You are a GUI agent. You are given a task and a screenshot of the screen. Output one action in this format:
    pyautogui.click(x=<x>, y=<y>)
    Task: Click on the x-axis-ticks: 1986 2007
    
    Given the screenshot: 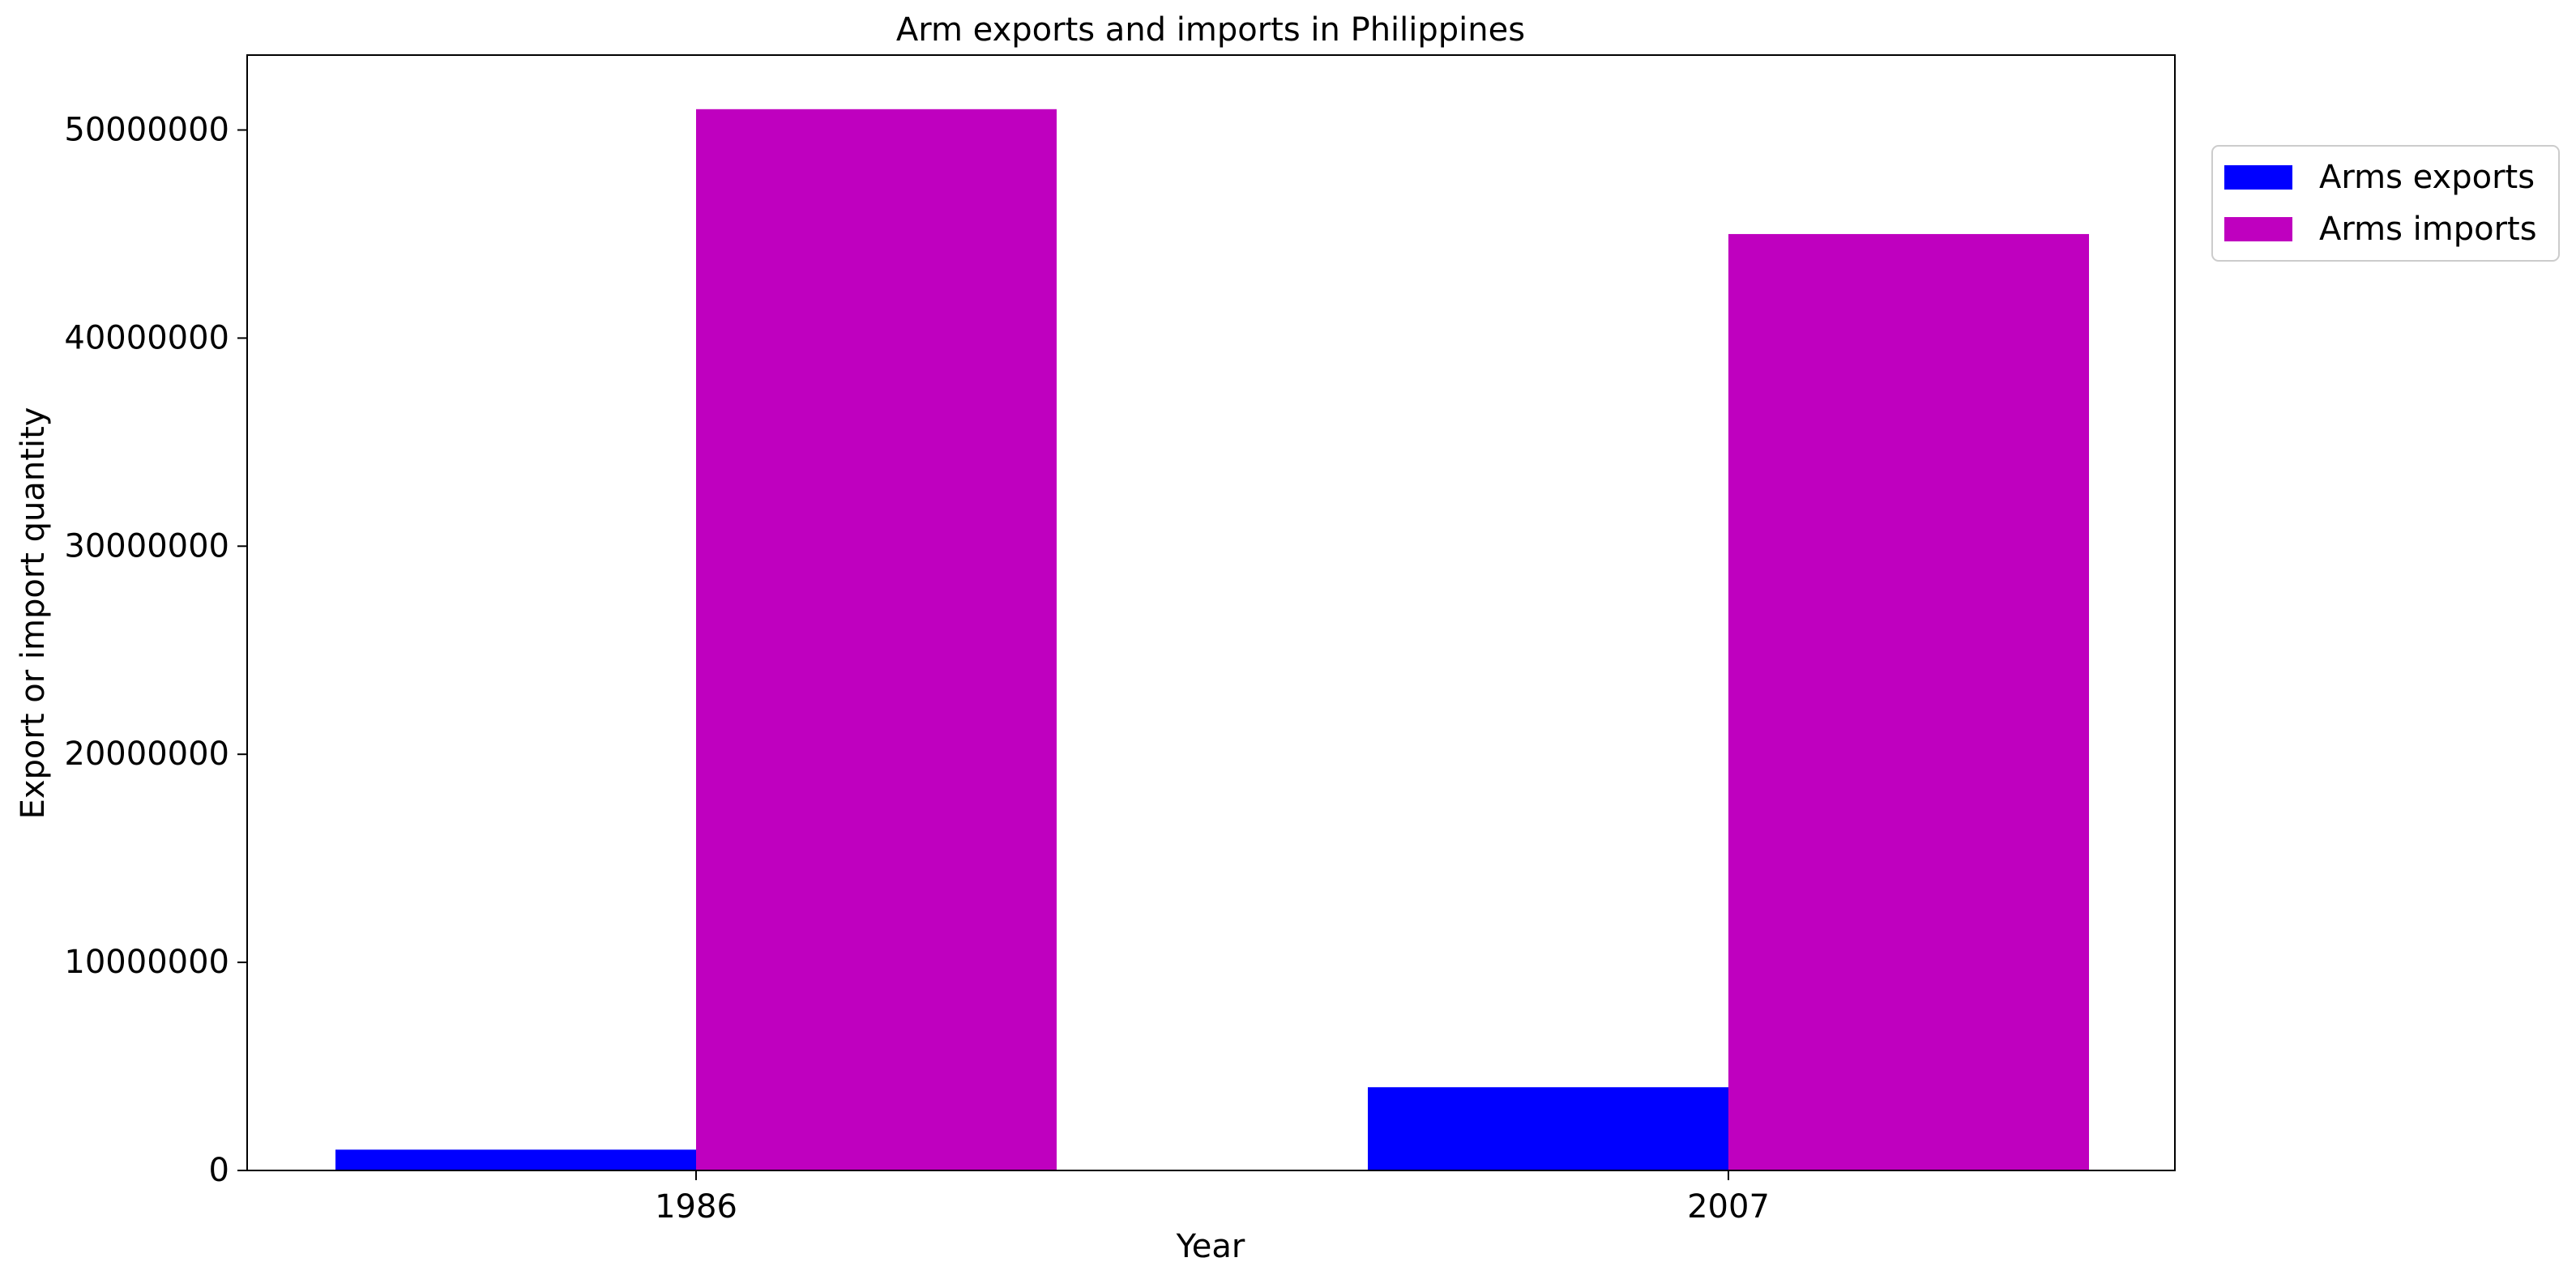 What is the action you would take?
    pyautogui.click(x=1212, y=1198)
    